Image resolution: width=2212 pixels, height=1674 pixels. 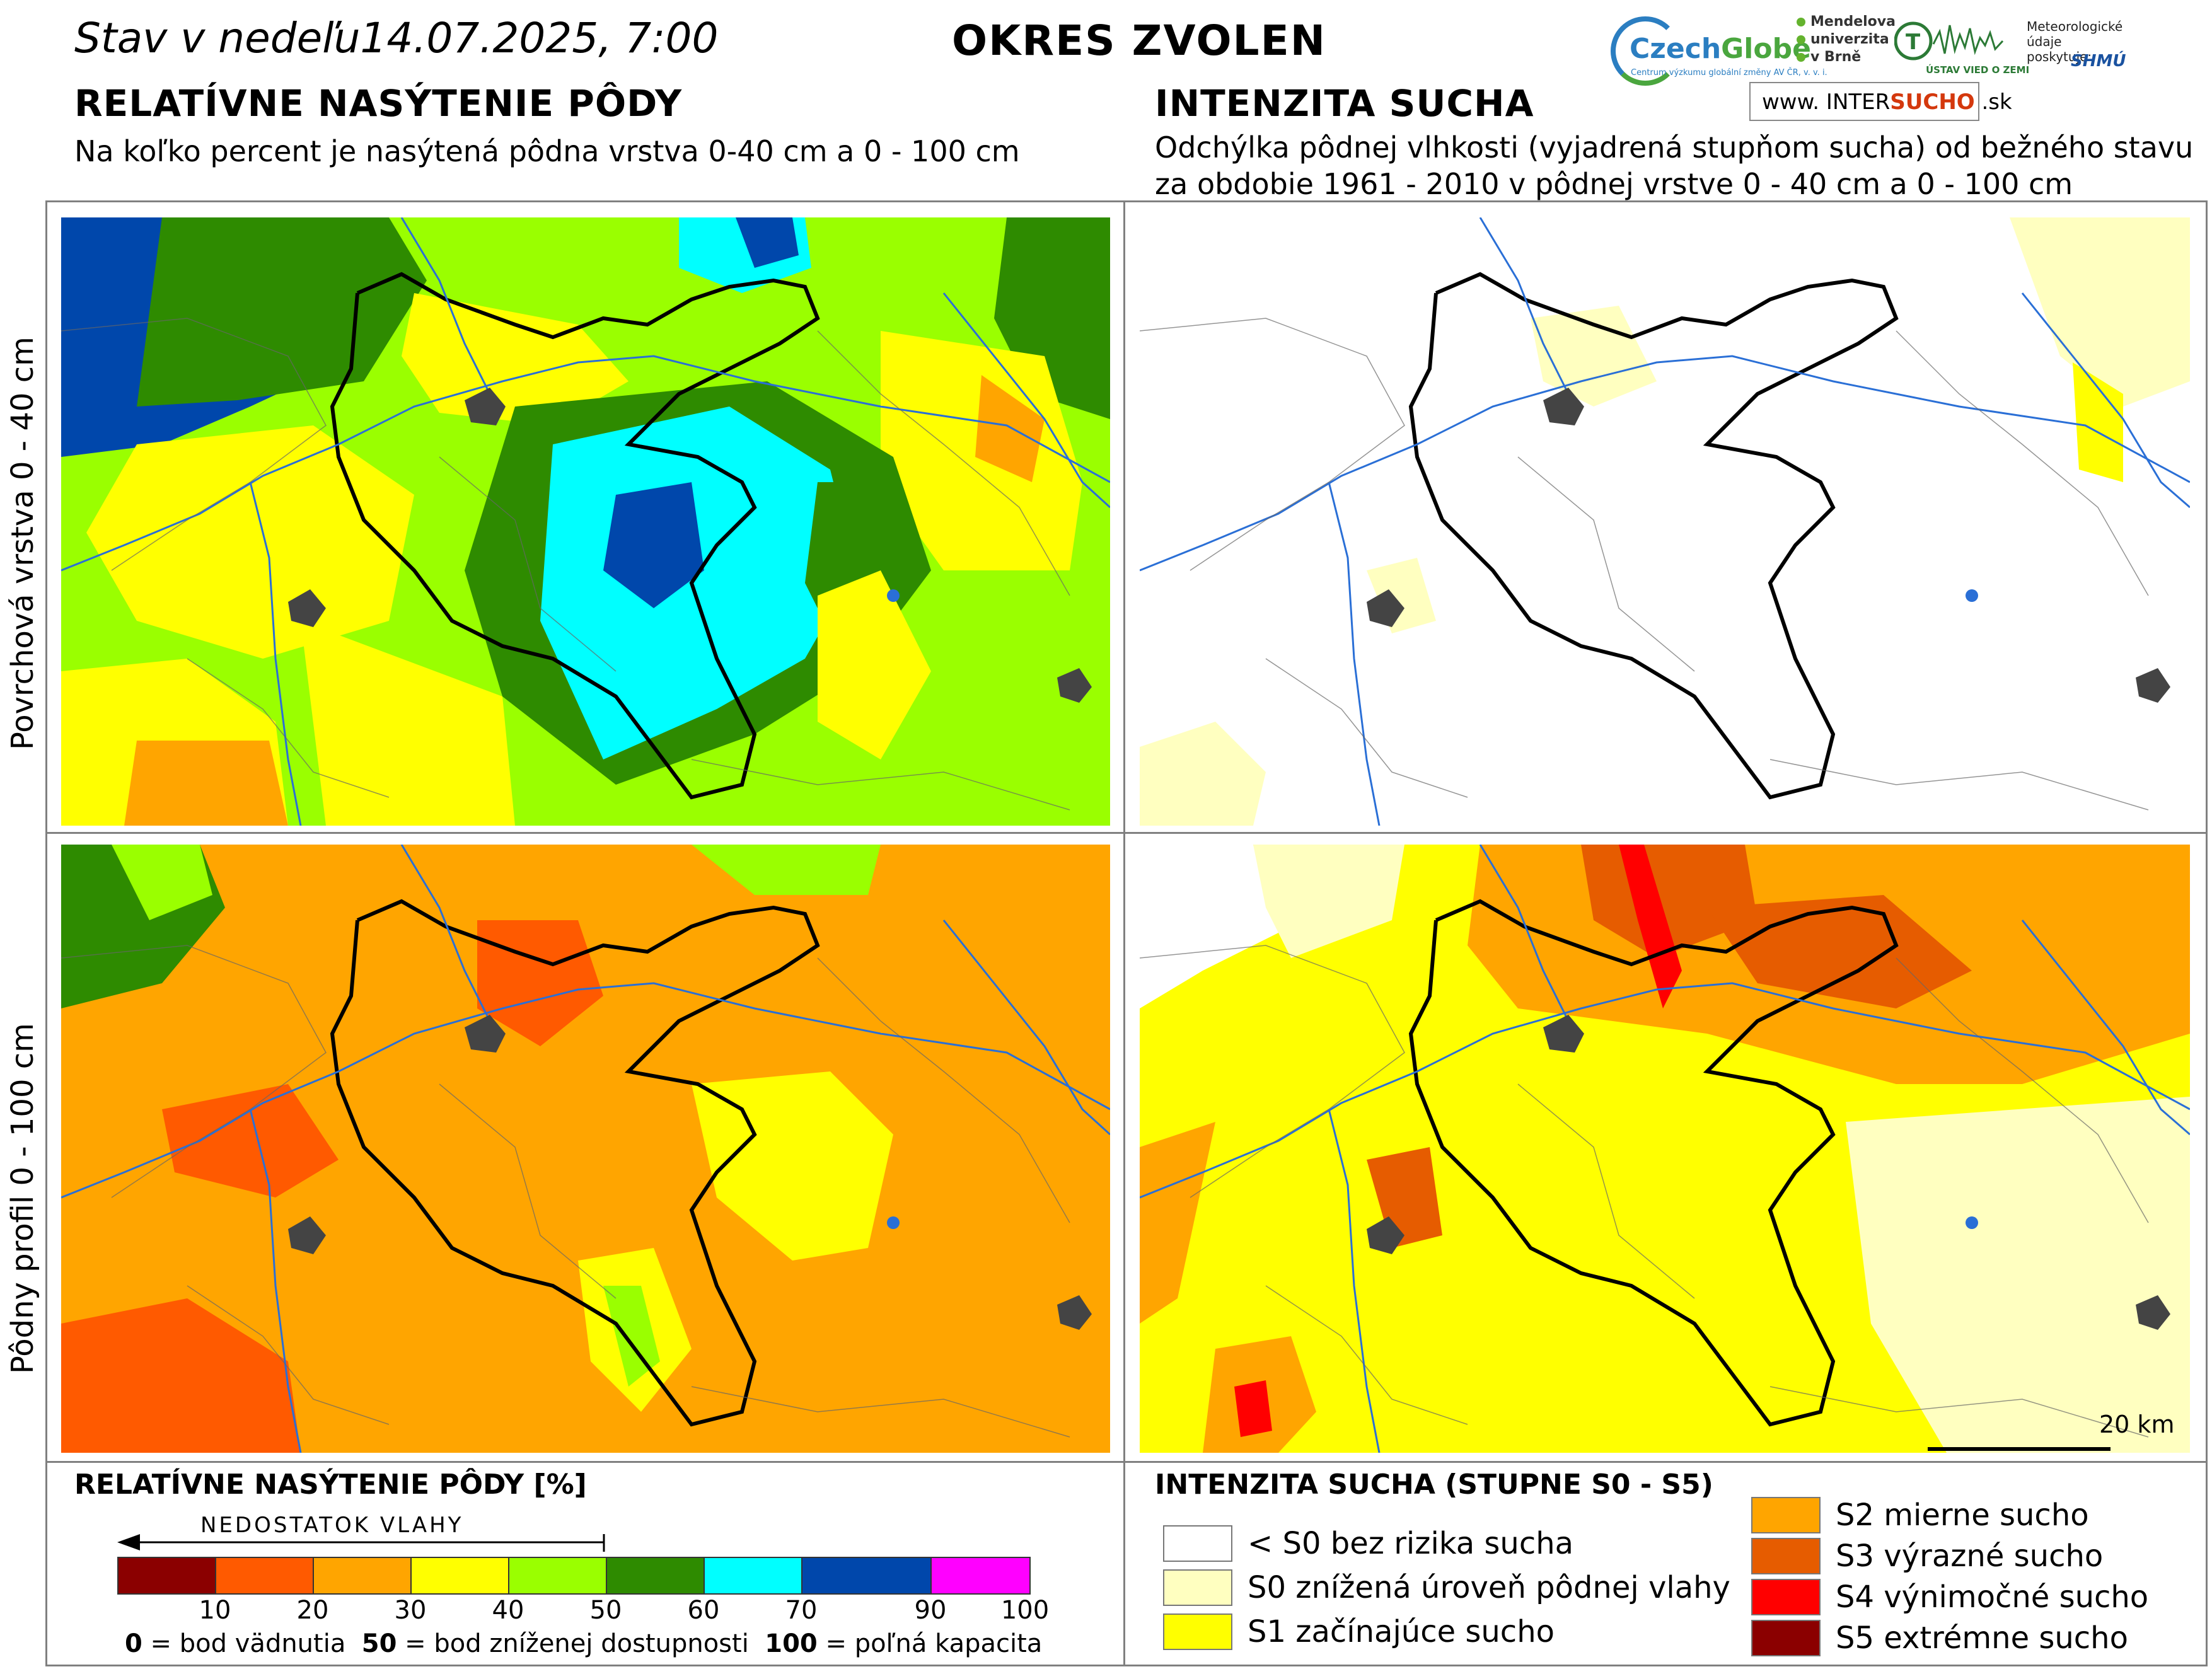 What do you see at coordinates (1359, 1631) in the screenshot?
I see `drought-legend-item: S1 začínajúce sucho` at bounding box center [1359, 1631].